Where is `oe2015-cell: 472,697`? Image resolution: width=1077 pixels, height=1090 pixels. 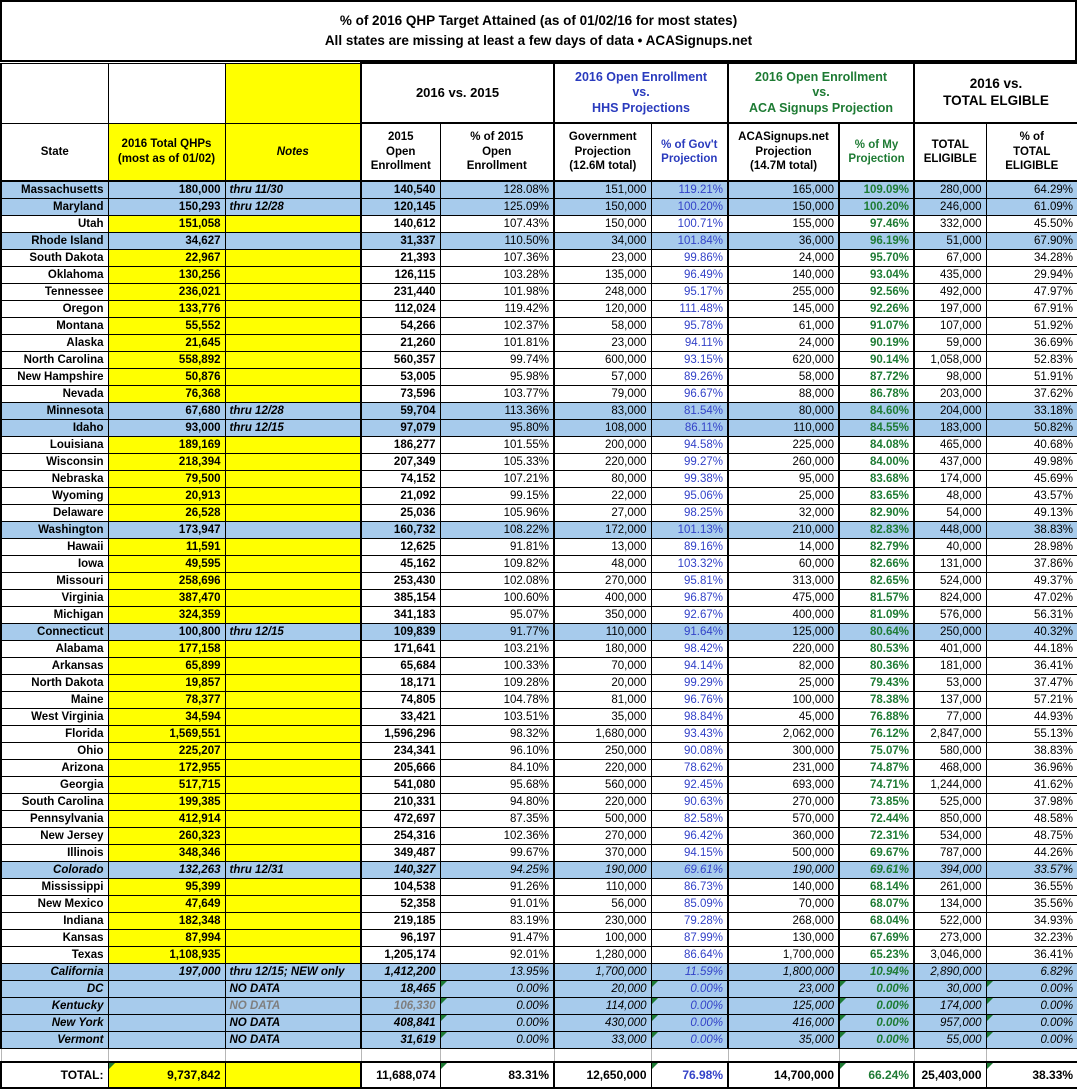 oe2015-cell: 472,697 is located at coordinates (400, 818).